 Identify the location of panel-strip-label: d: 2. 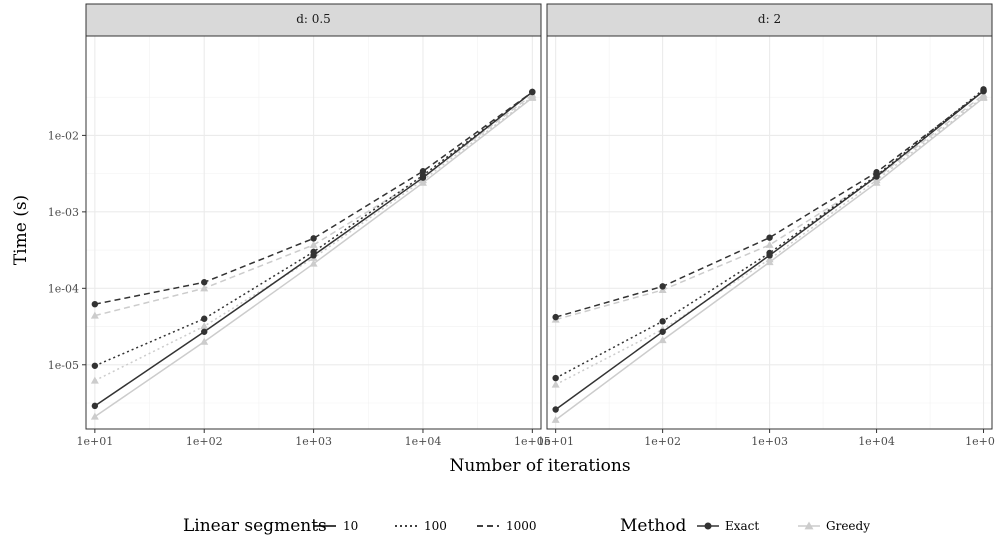
(769, 19).